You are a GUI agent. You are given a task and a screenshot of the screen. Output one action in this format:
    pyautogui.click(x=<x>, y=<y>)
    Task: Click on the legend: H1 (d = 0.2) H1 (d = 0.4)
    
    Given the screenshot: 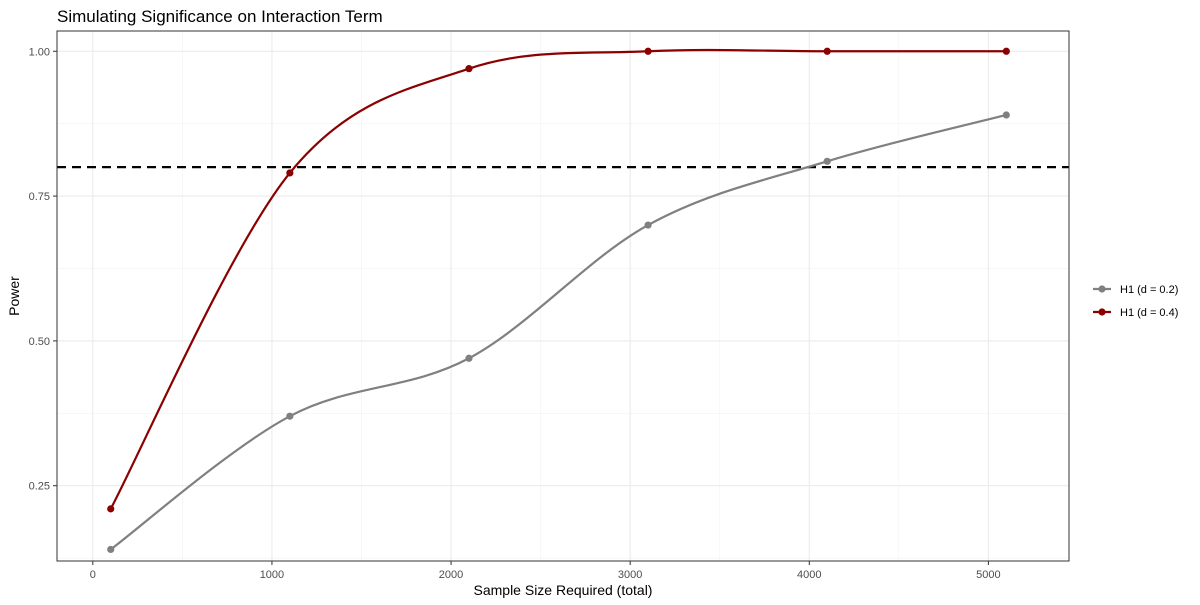 What is the action you would take?
    pyautogui.click(x=1135, y=301)
    